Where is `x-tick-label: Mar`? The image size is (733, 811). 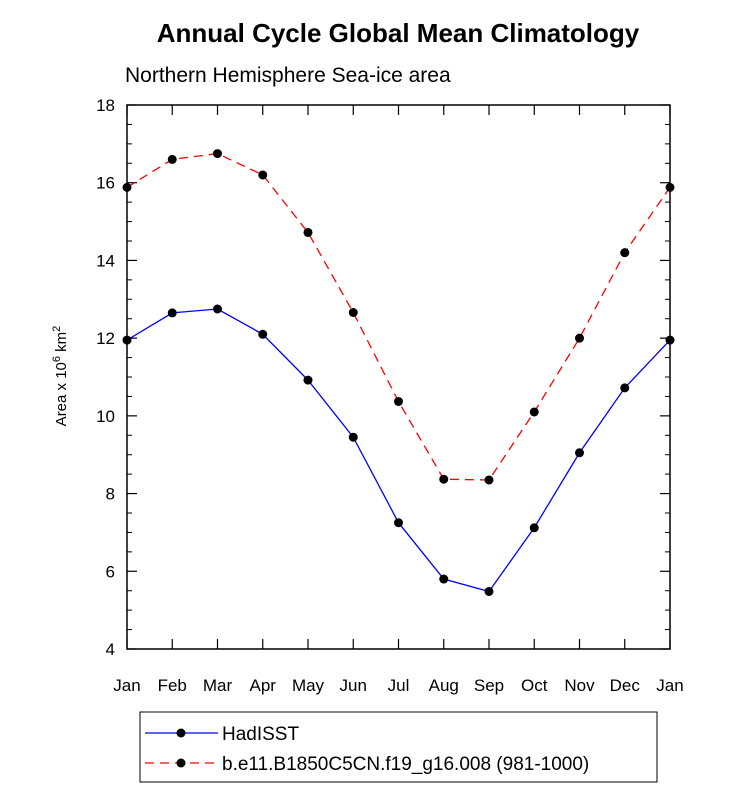 x-tick-label: Mar is located at coordinates (218, 685).